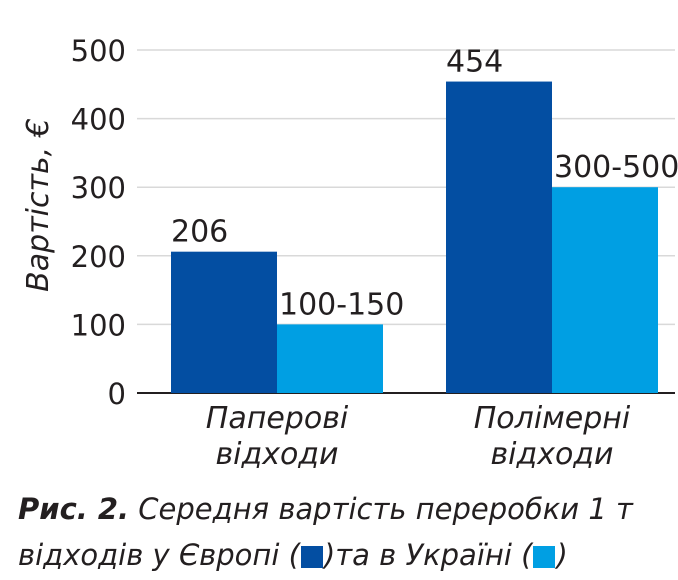 The width and height of the screenshot is (678, 580). What do you see at coordinates (616, 167) in the screenshot?
I see `data-label: 300-500` at bounding box center [616, 167].